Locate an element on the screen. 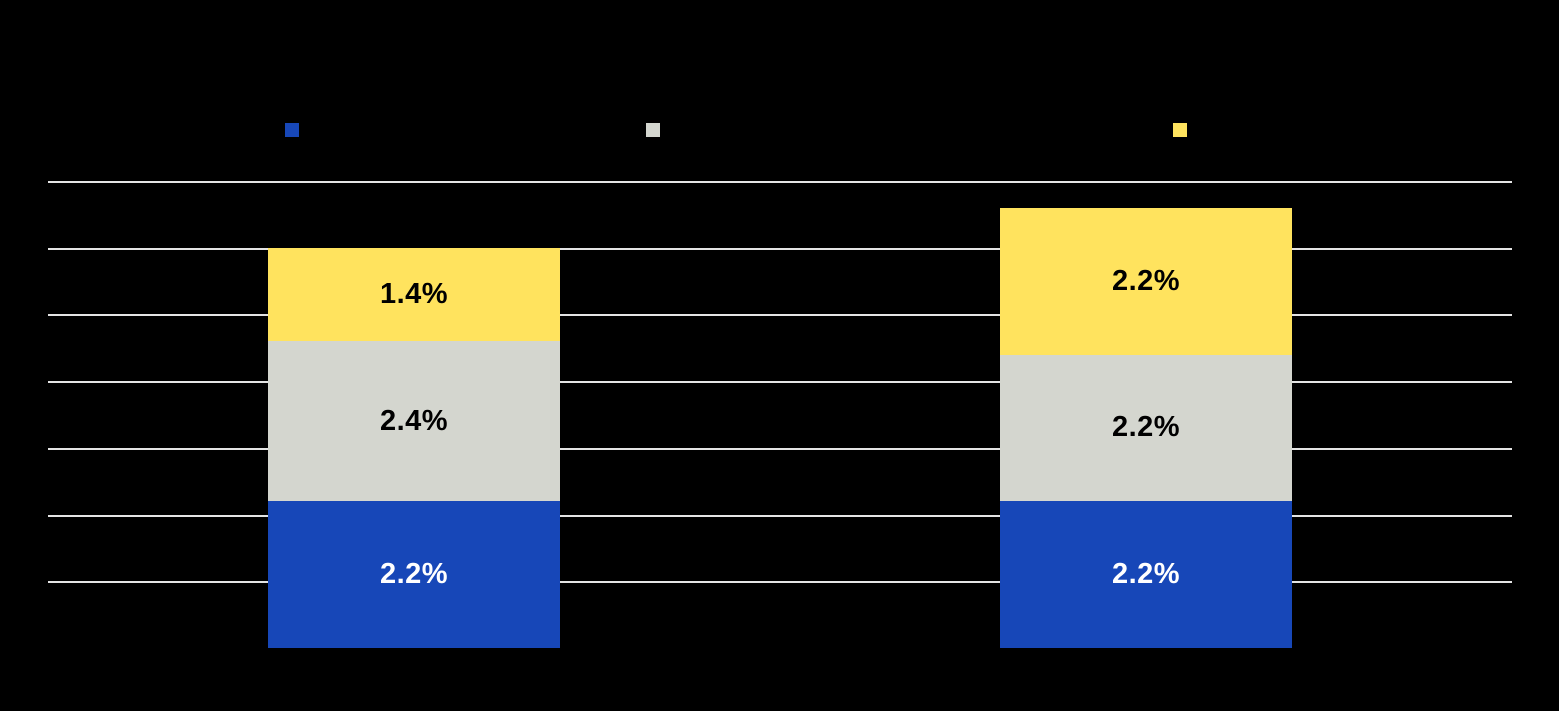  bar-segment-value-label: 1.4% is located at coordinates (414, 294).